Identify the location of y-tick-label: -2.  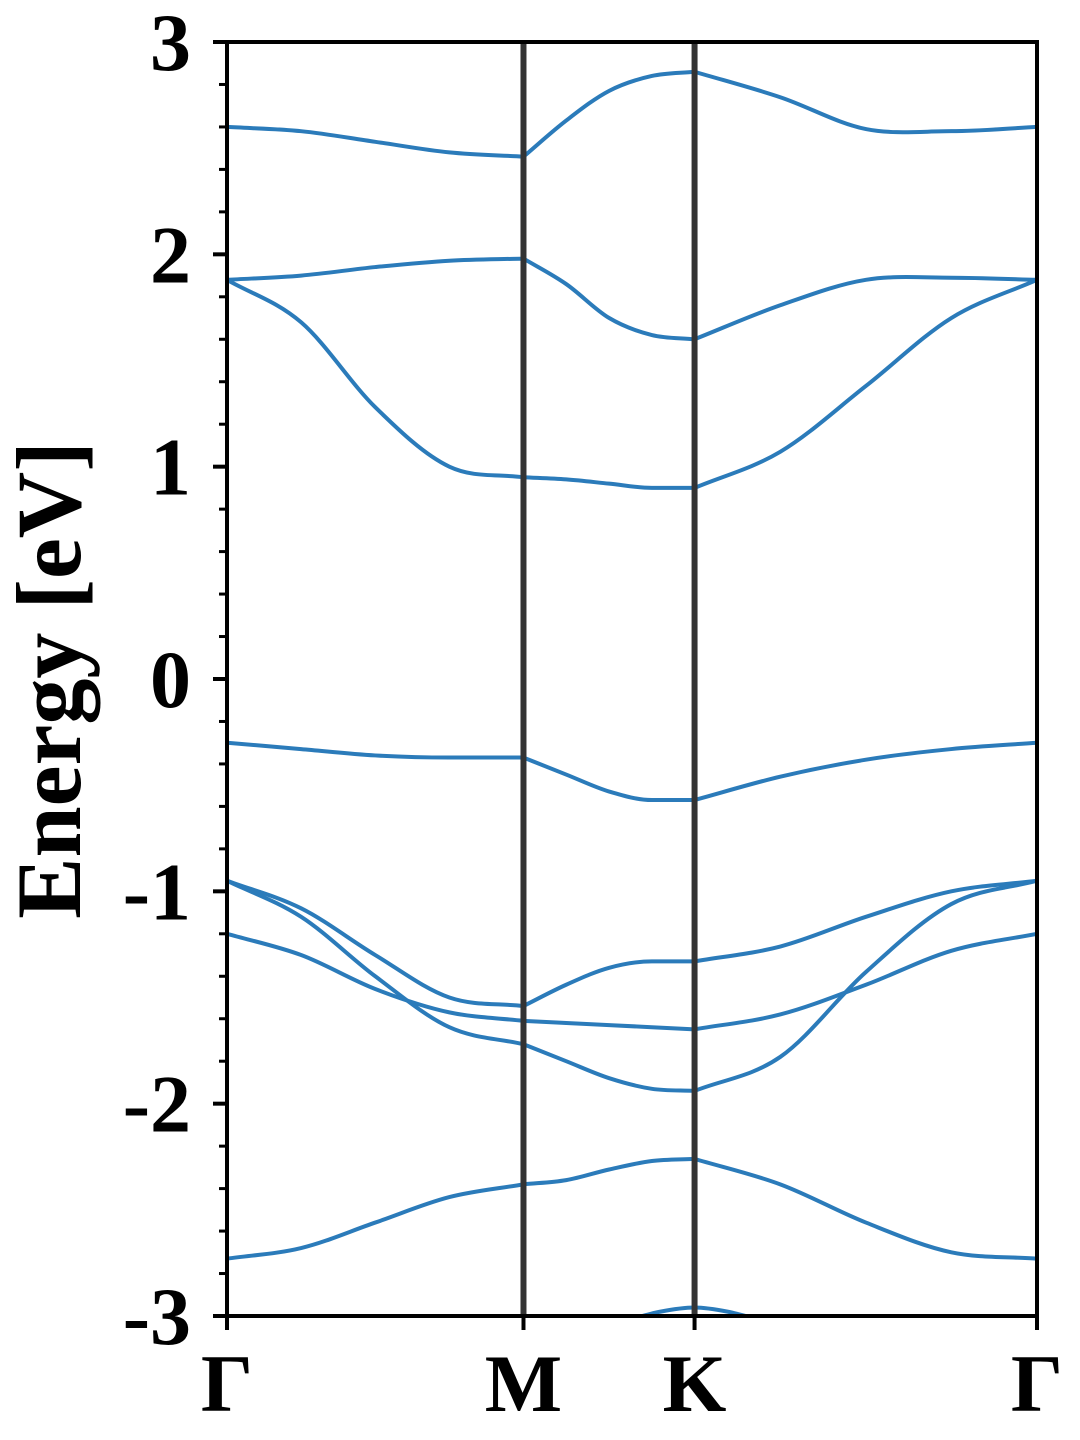
(157, 1104).